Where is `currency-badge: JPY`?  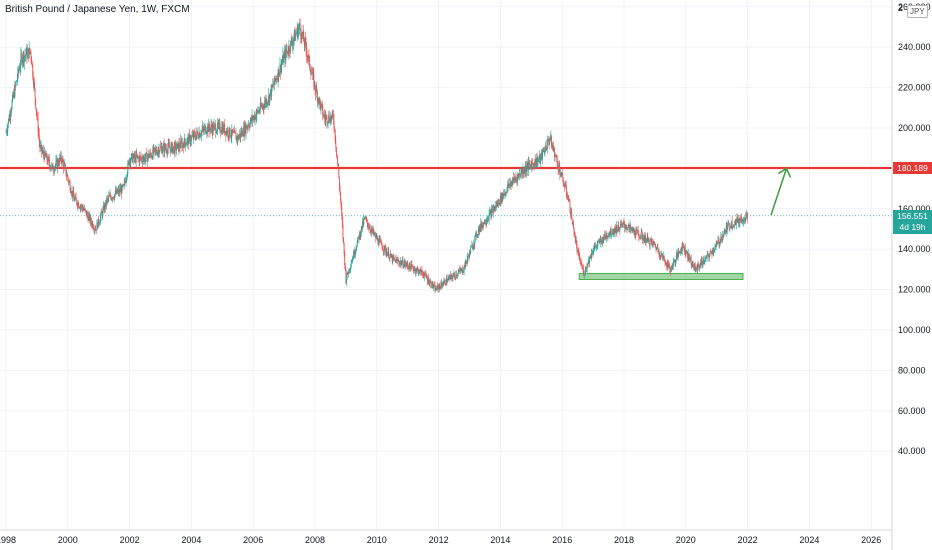
currency-badge: JPY is located at coordinates (917, 11).